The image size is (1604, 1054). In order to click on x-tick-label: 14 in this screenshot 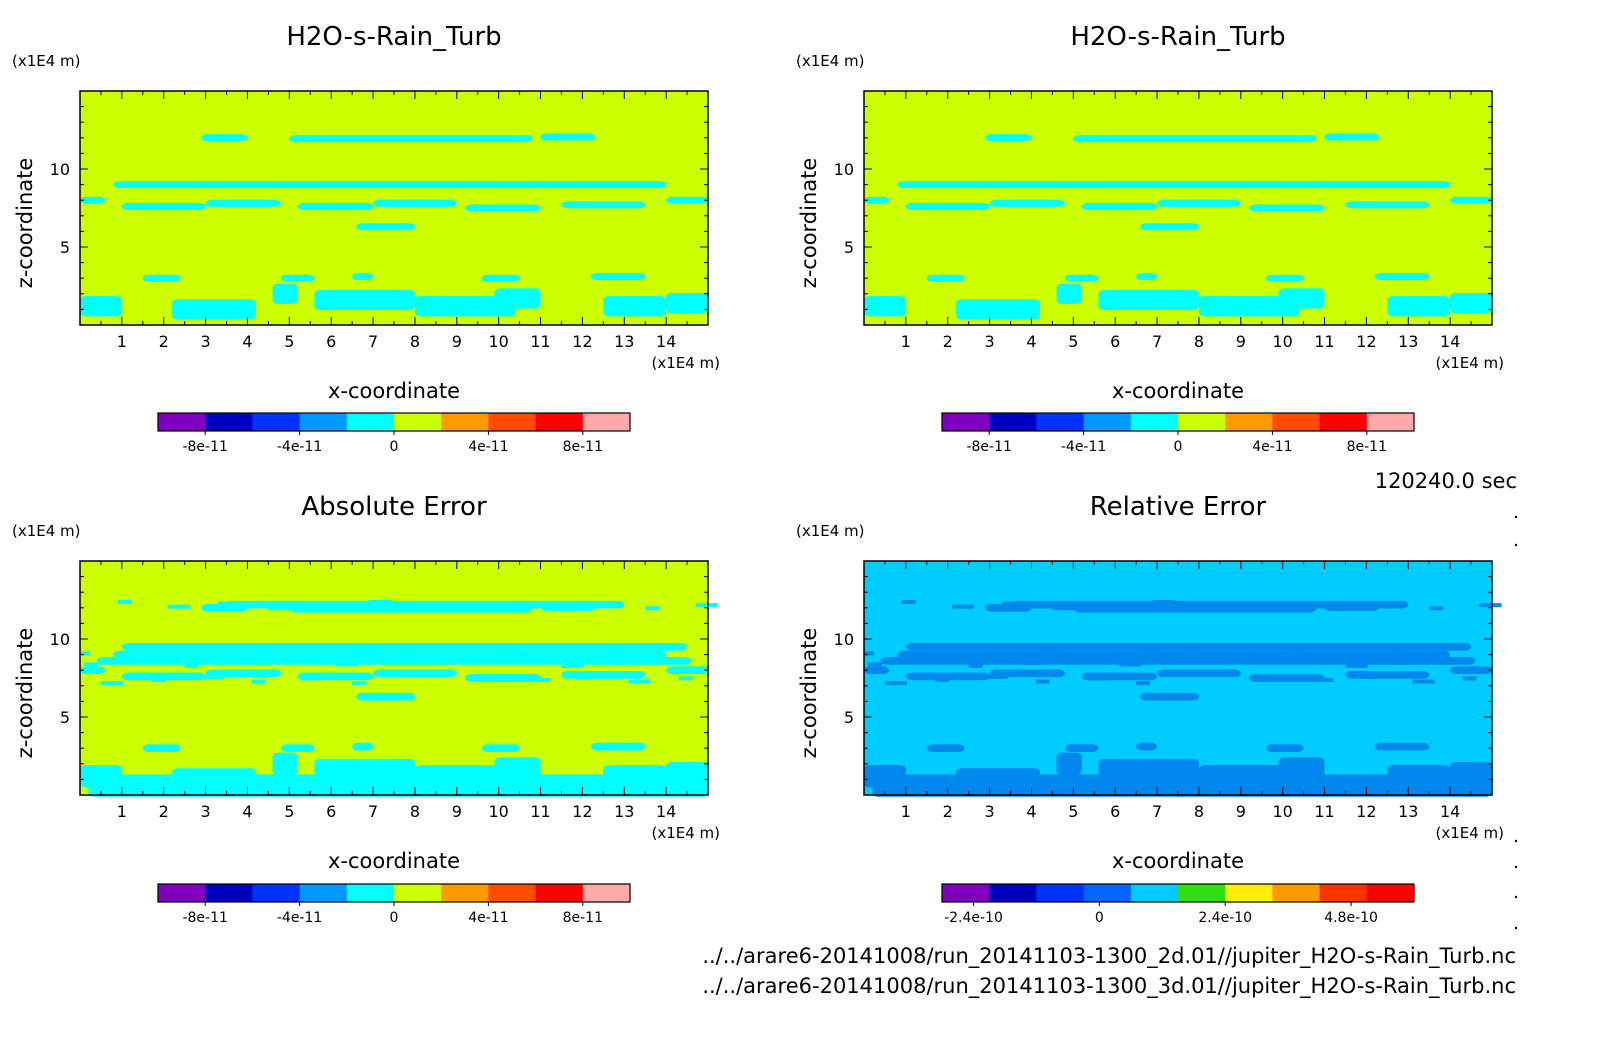, I will do `click(666, 341)`.